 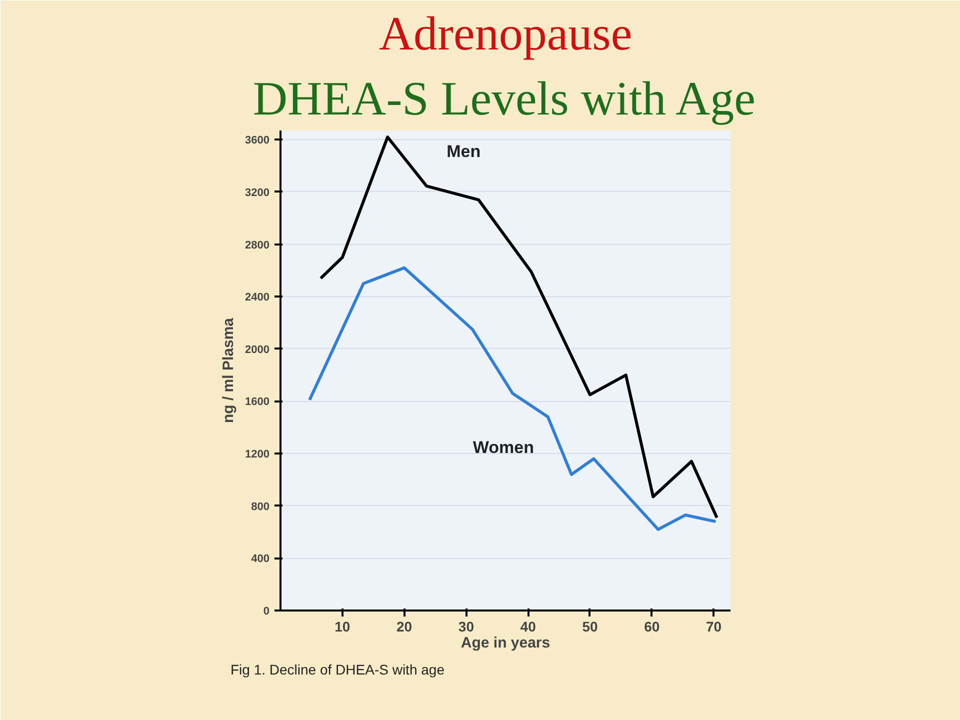 What do you see at coordinates (257, 192) in the screenshot?
I see `y-tick-label: 3200` at bounding box center [257, 192].